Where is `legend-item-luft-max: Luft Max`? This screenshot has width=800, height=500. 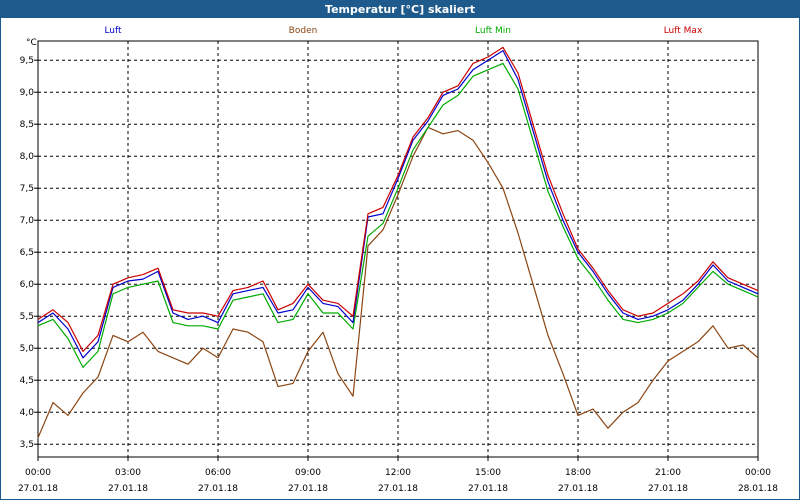
legend-item-luft-max: Luft Max is located at coordinates (683, 31).